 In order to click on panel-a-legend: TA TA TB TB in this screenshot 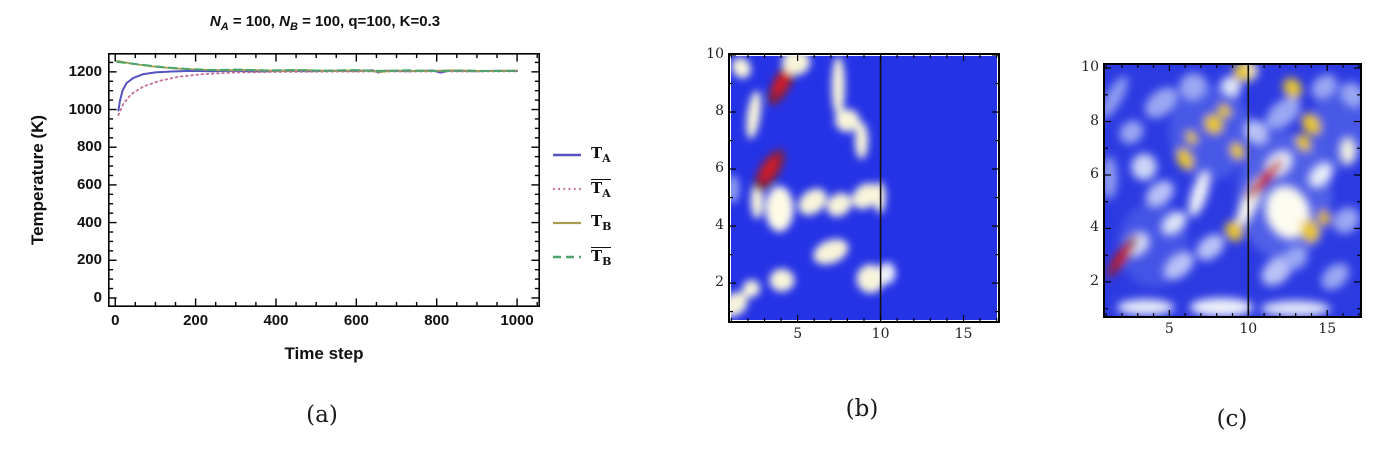, I will do `click(607, 206)`.